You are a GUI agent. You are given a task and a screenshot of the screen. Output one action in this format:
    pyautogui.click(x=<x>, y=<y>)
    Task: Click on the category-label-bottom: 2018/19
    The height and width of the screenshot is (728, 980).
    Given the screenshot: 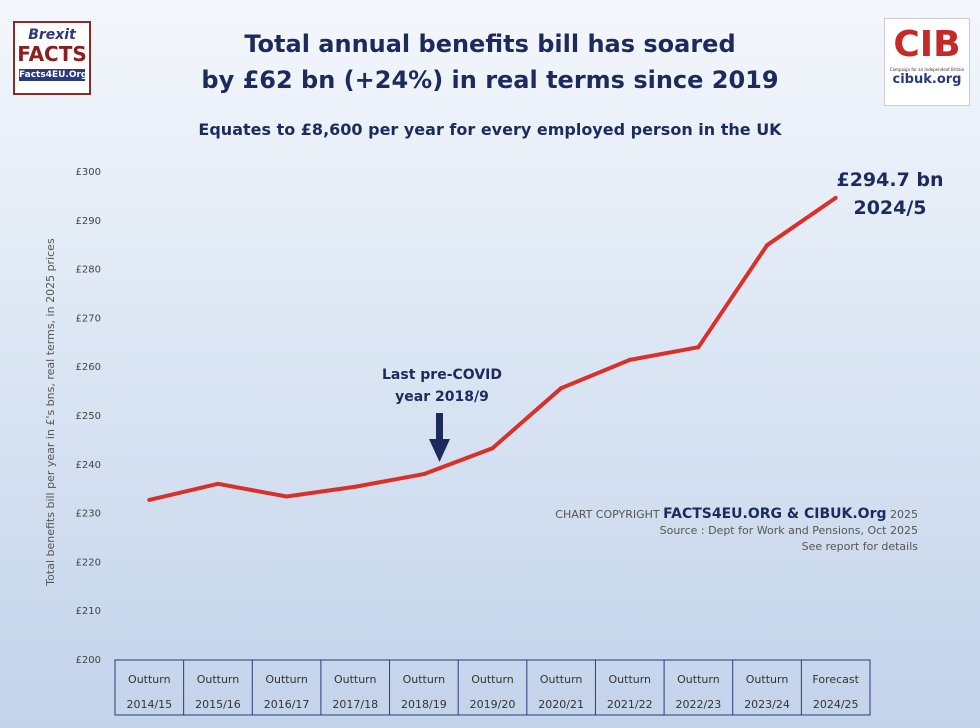 What is the action you would take?
    pyautogui.click(x=424, y=704)
    